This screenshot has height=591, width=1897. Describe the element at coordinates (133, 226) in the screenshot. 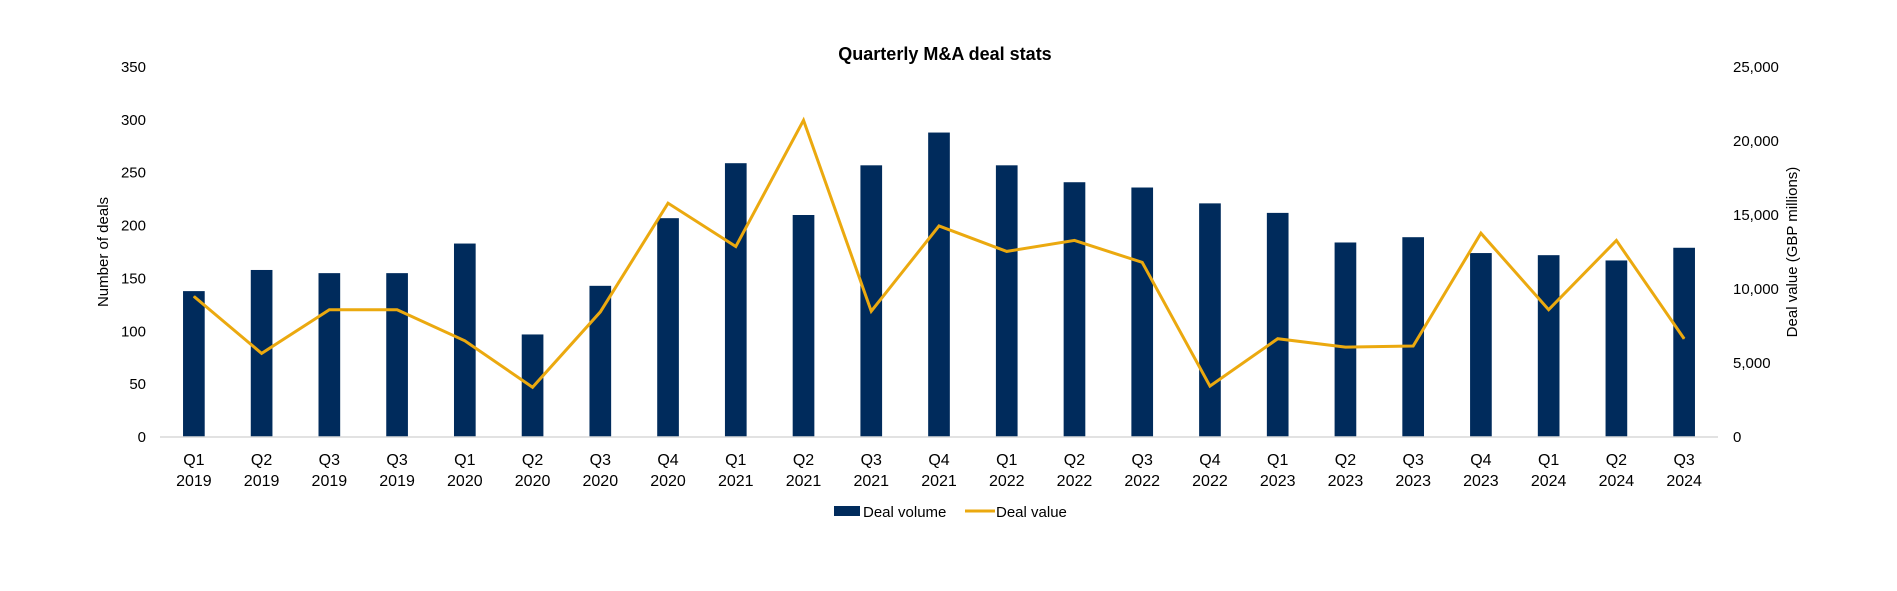

I see `y-tick-left: 200` at that location.